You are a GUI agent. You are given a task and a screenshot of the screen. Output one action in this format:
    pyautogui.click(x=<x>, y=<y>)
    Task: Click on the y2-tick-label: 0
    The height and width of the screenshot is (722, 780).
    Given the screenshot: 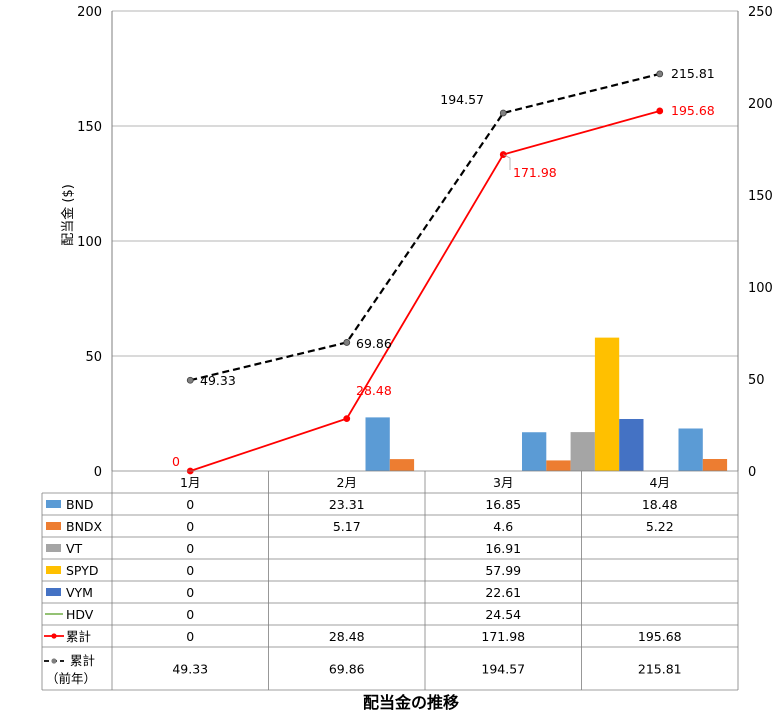 What is the action you would take?
    pyautogui.click(x=752, y=472)
    